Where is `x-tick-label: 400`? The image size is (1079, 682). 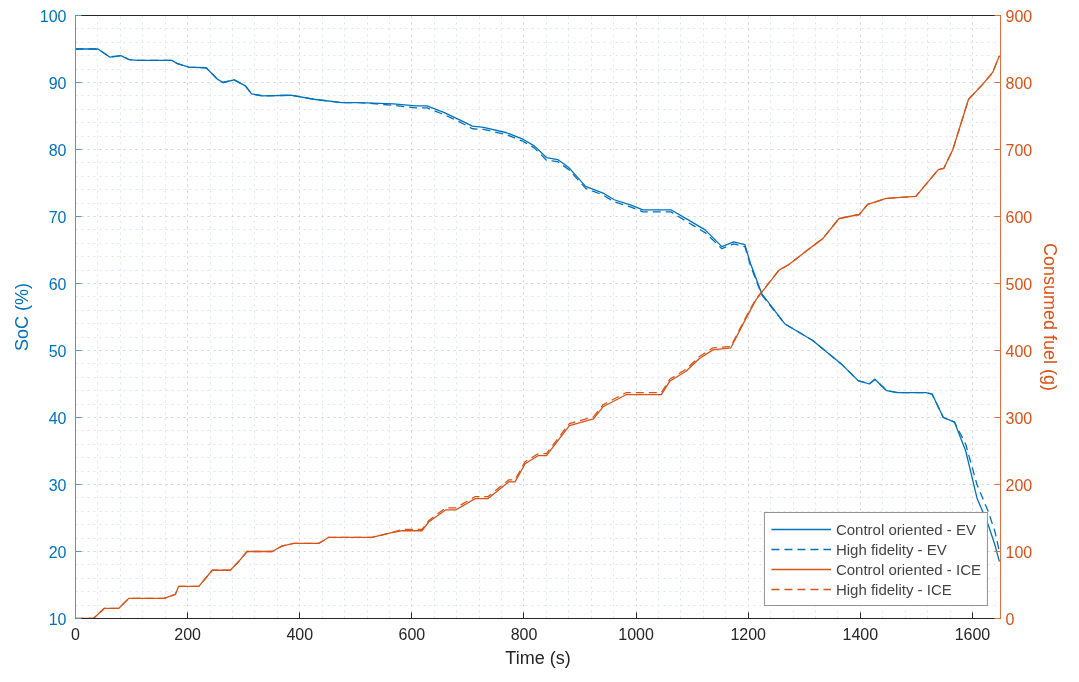 x-tick-label: 400 is located at coordinates (300, 634).